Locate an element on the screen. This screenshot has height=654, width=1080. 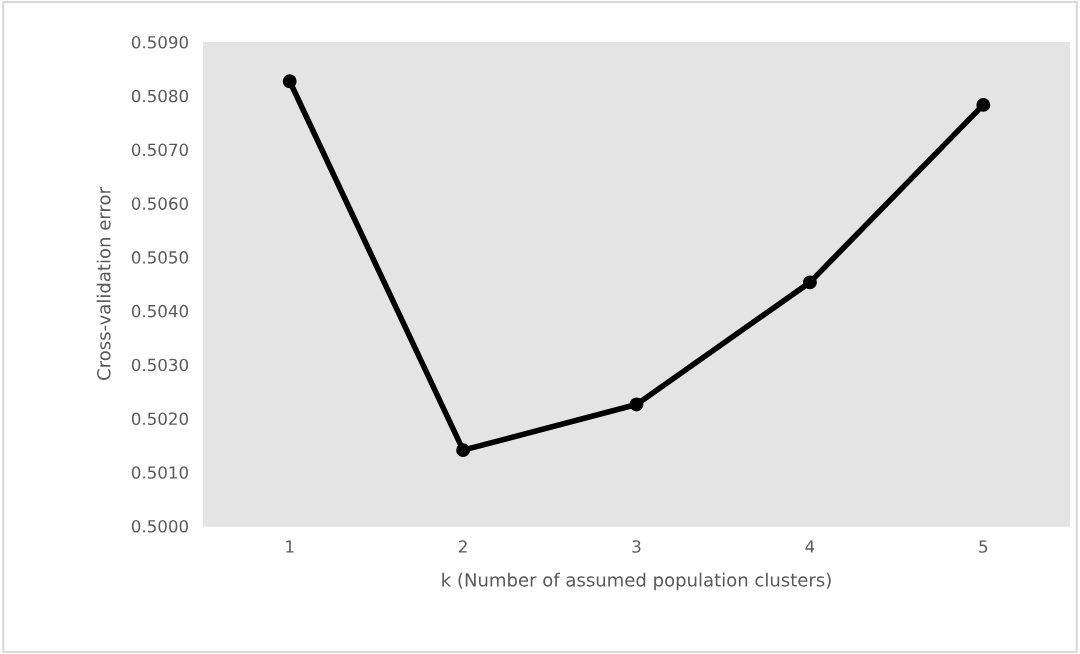
y-tick-label: 0.5030 is located at coordinates (159, 365).